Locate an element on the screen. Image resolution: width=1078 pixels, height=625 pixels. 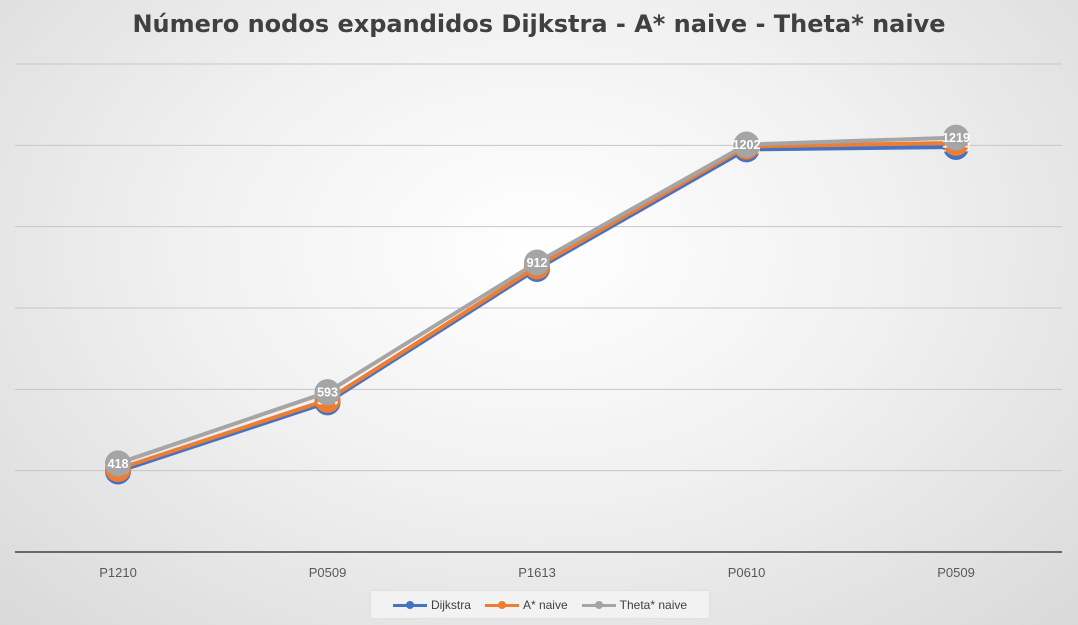
data-label: 1202 is located at coordinates (747, 145).